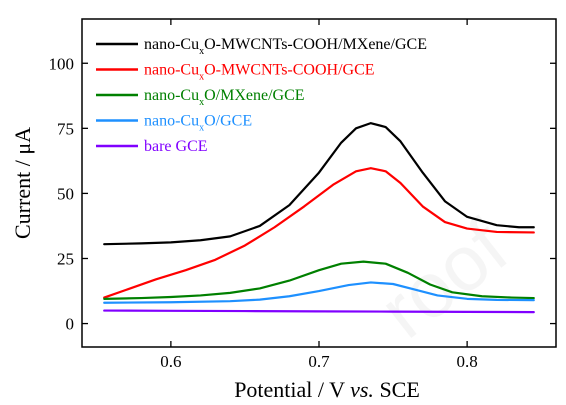  Describe the element at coordinates (289, 70) in the screenshot. I see `legend-entry-part: O-MWCNTs-COOH/GCE` at that location.